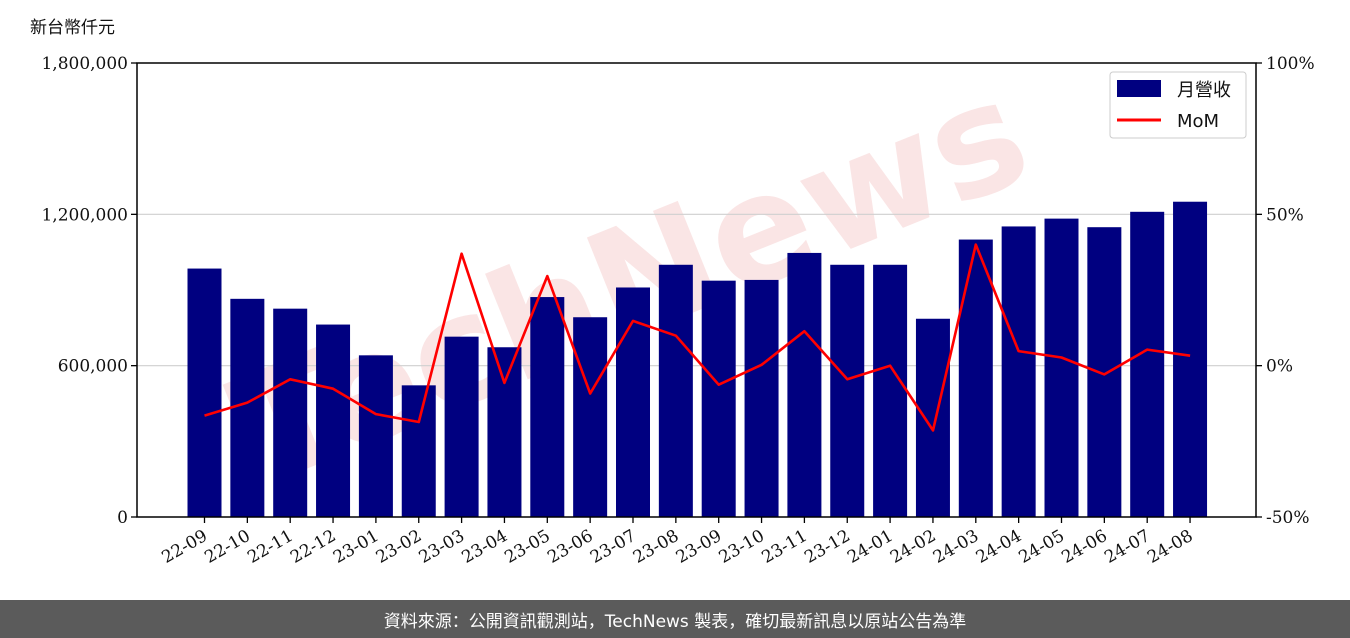 The height and width of the screenshot is (638, 1350). I want to click on x-tick-label: 24-07, so click(1127, 547).